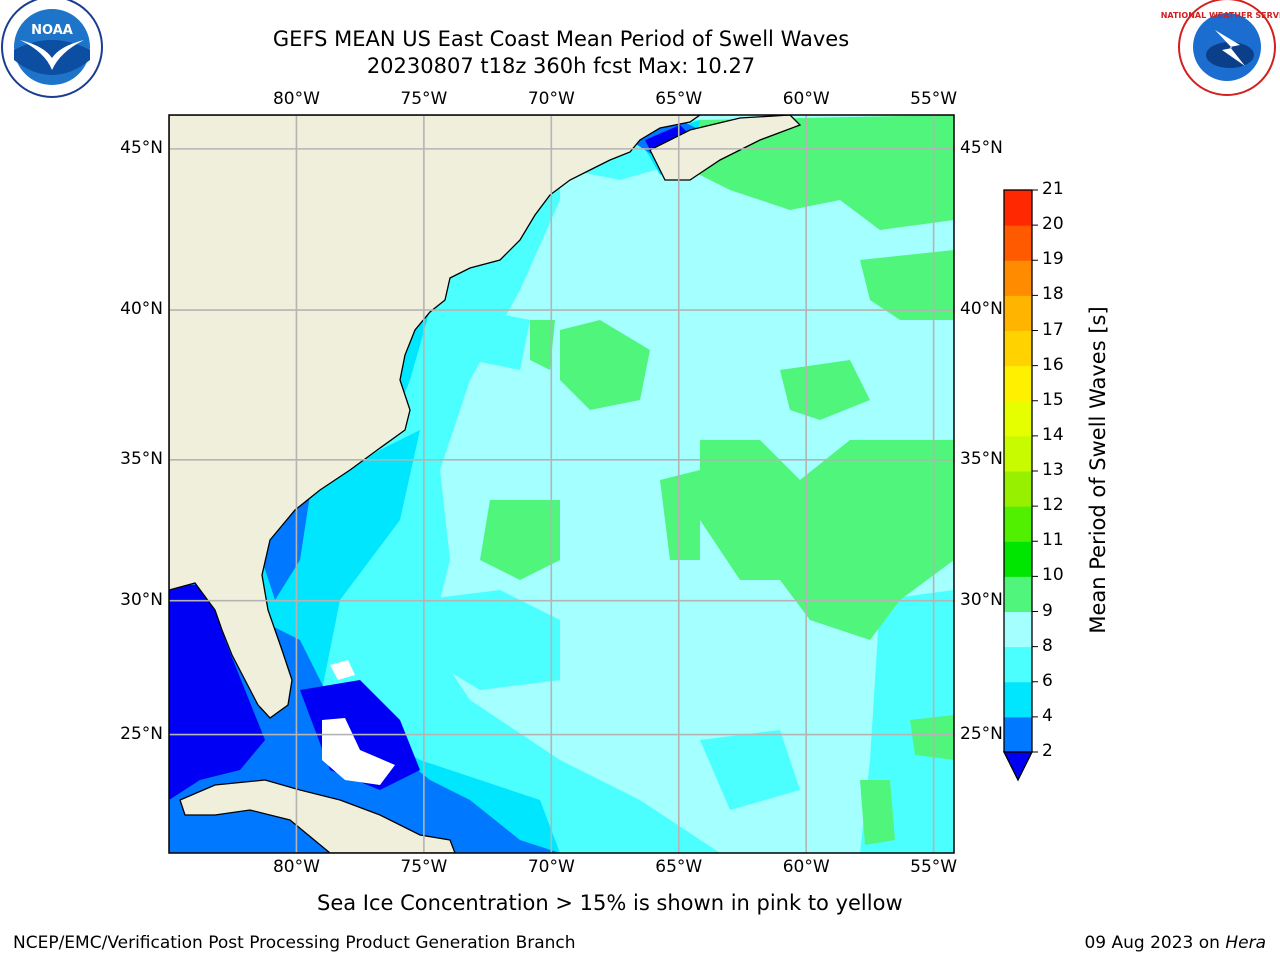 Image resolution: width=1280 pixels, height=960 pixels. What do you see at coordinates (1053, 294) in the screenshot?
I see `colorbar-tick-label: 18` at bounding box center [1053, 294].